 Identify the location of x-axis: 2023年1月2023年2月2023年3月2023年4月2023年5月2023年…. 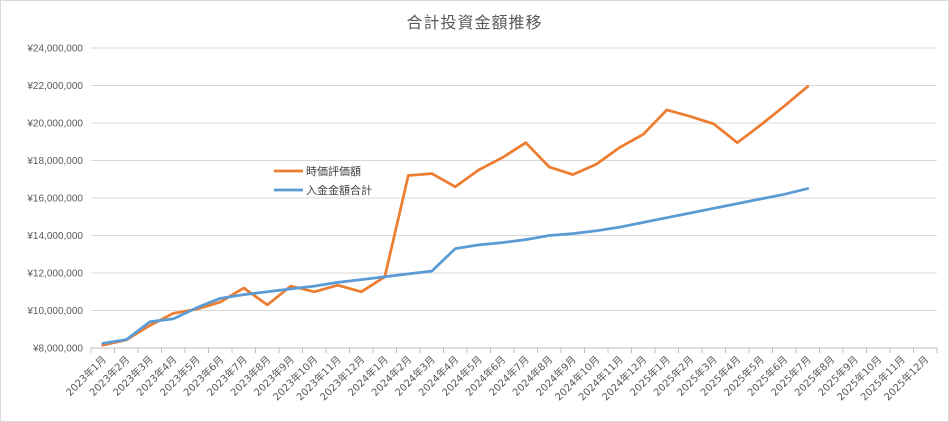
(500, 375).